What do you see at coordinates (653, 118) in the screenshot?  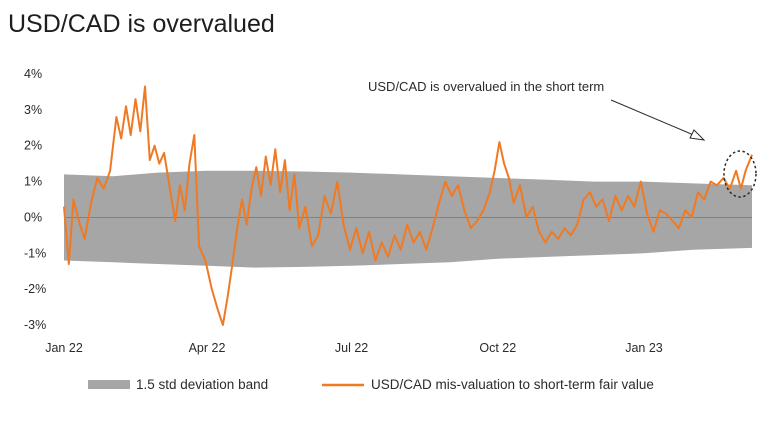 I see `annotation-arrow-line` at bounding box center [653, 118].